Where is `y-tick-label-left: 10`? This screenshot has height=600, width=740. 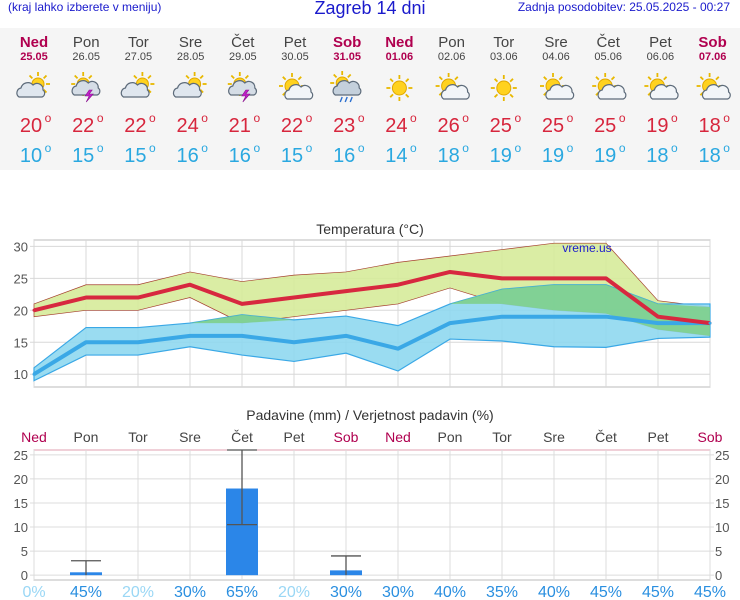
y-tick-label-left: 10 is located at coordinates (21, 527).